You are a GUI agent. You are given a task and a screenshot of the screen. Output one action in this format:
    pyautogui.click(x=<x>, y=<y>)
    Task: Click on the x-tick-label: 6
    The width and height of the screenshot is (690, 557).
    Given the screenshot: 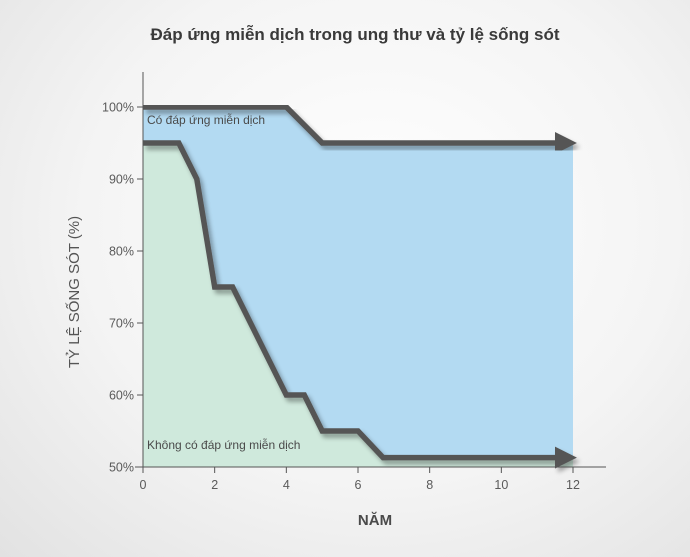 What is the action you would take?
    pyautogui.click(x=358, y=485)
    